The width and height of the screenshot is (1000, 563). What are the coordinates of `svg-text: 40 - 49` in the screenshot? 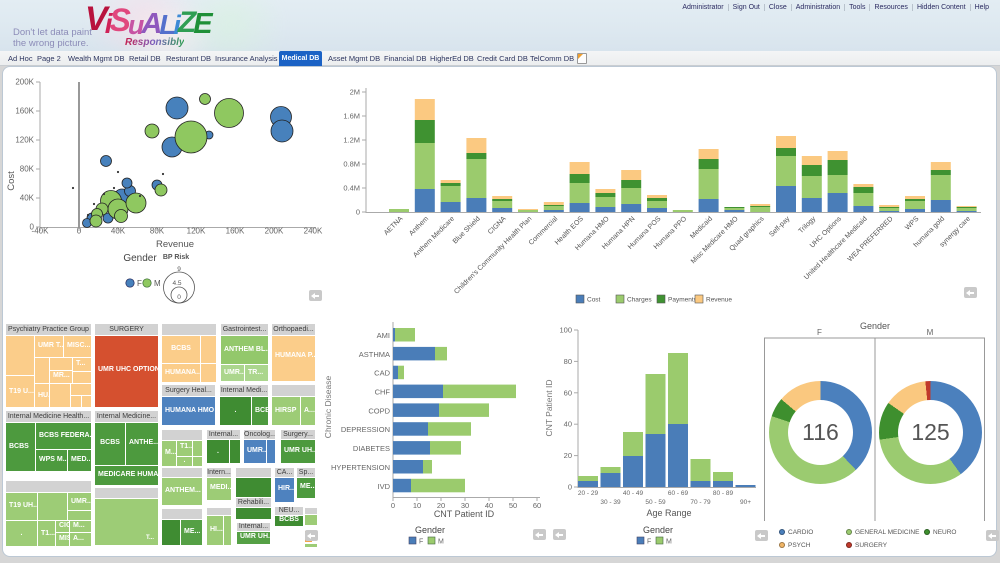 It's located at (633, 493).